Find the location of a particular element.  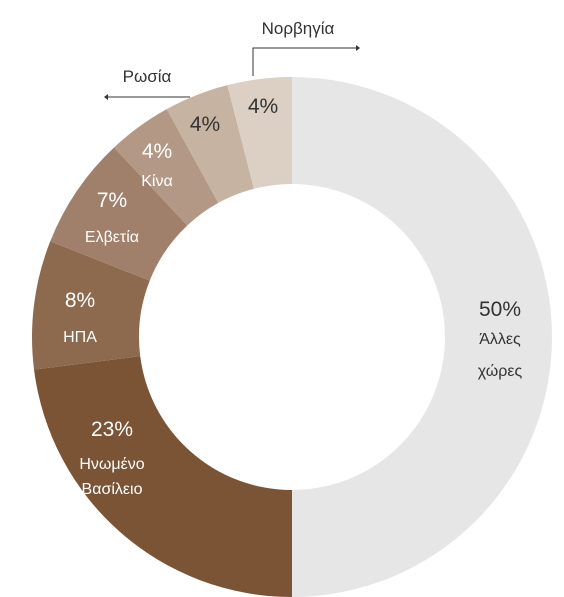

slice-name-label-2-0: ΗΠΑ is located at coordinates (80, 337).